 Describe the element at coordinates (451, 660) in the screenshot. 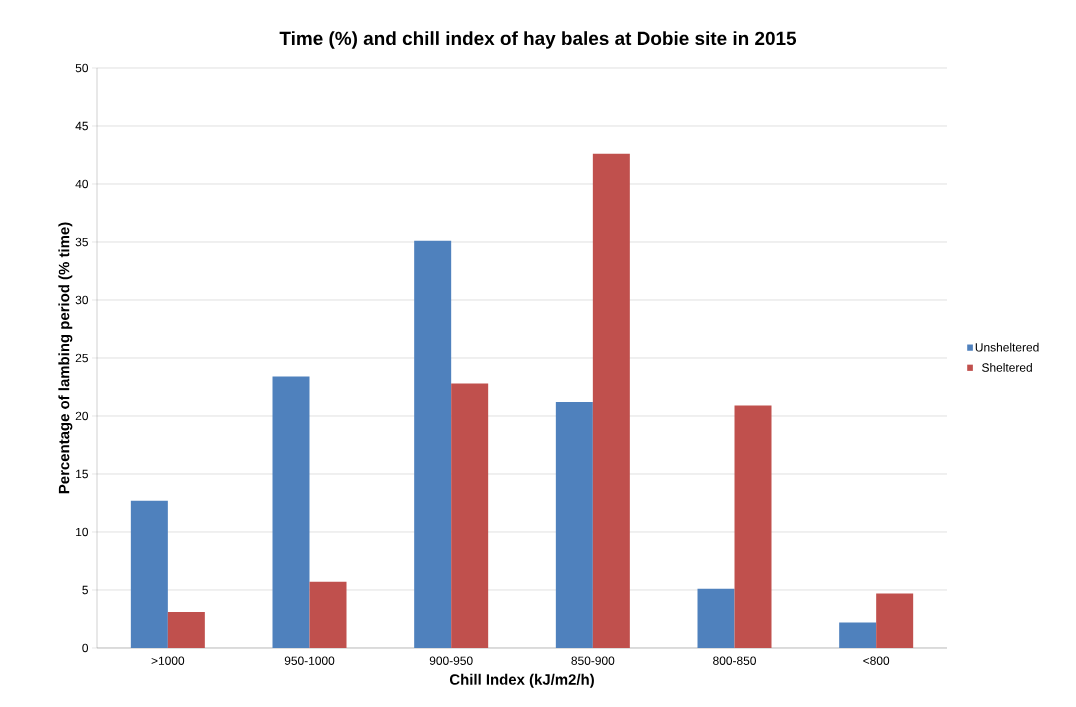

I see `x-tick-label: 900-950` at that location.